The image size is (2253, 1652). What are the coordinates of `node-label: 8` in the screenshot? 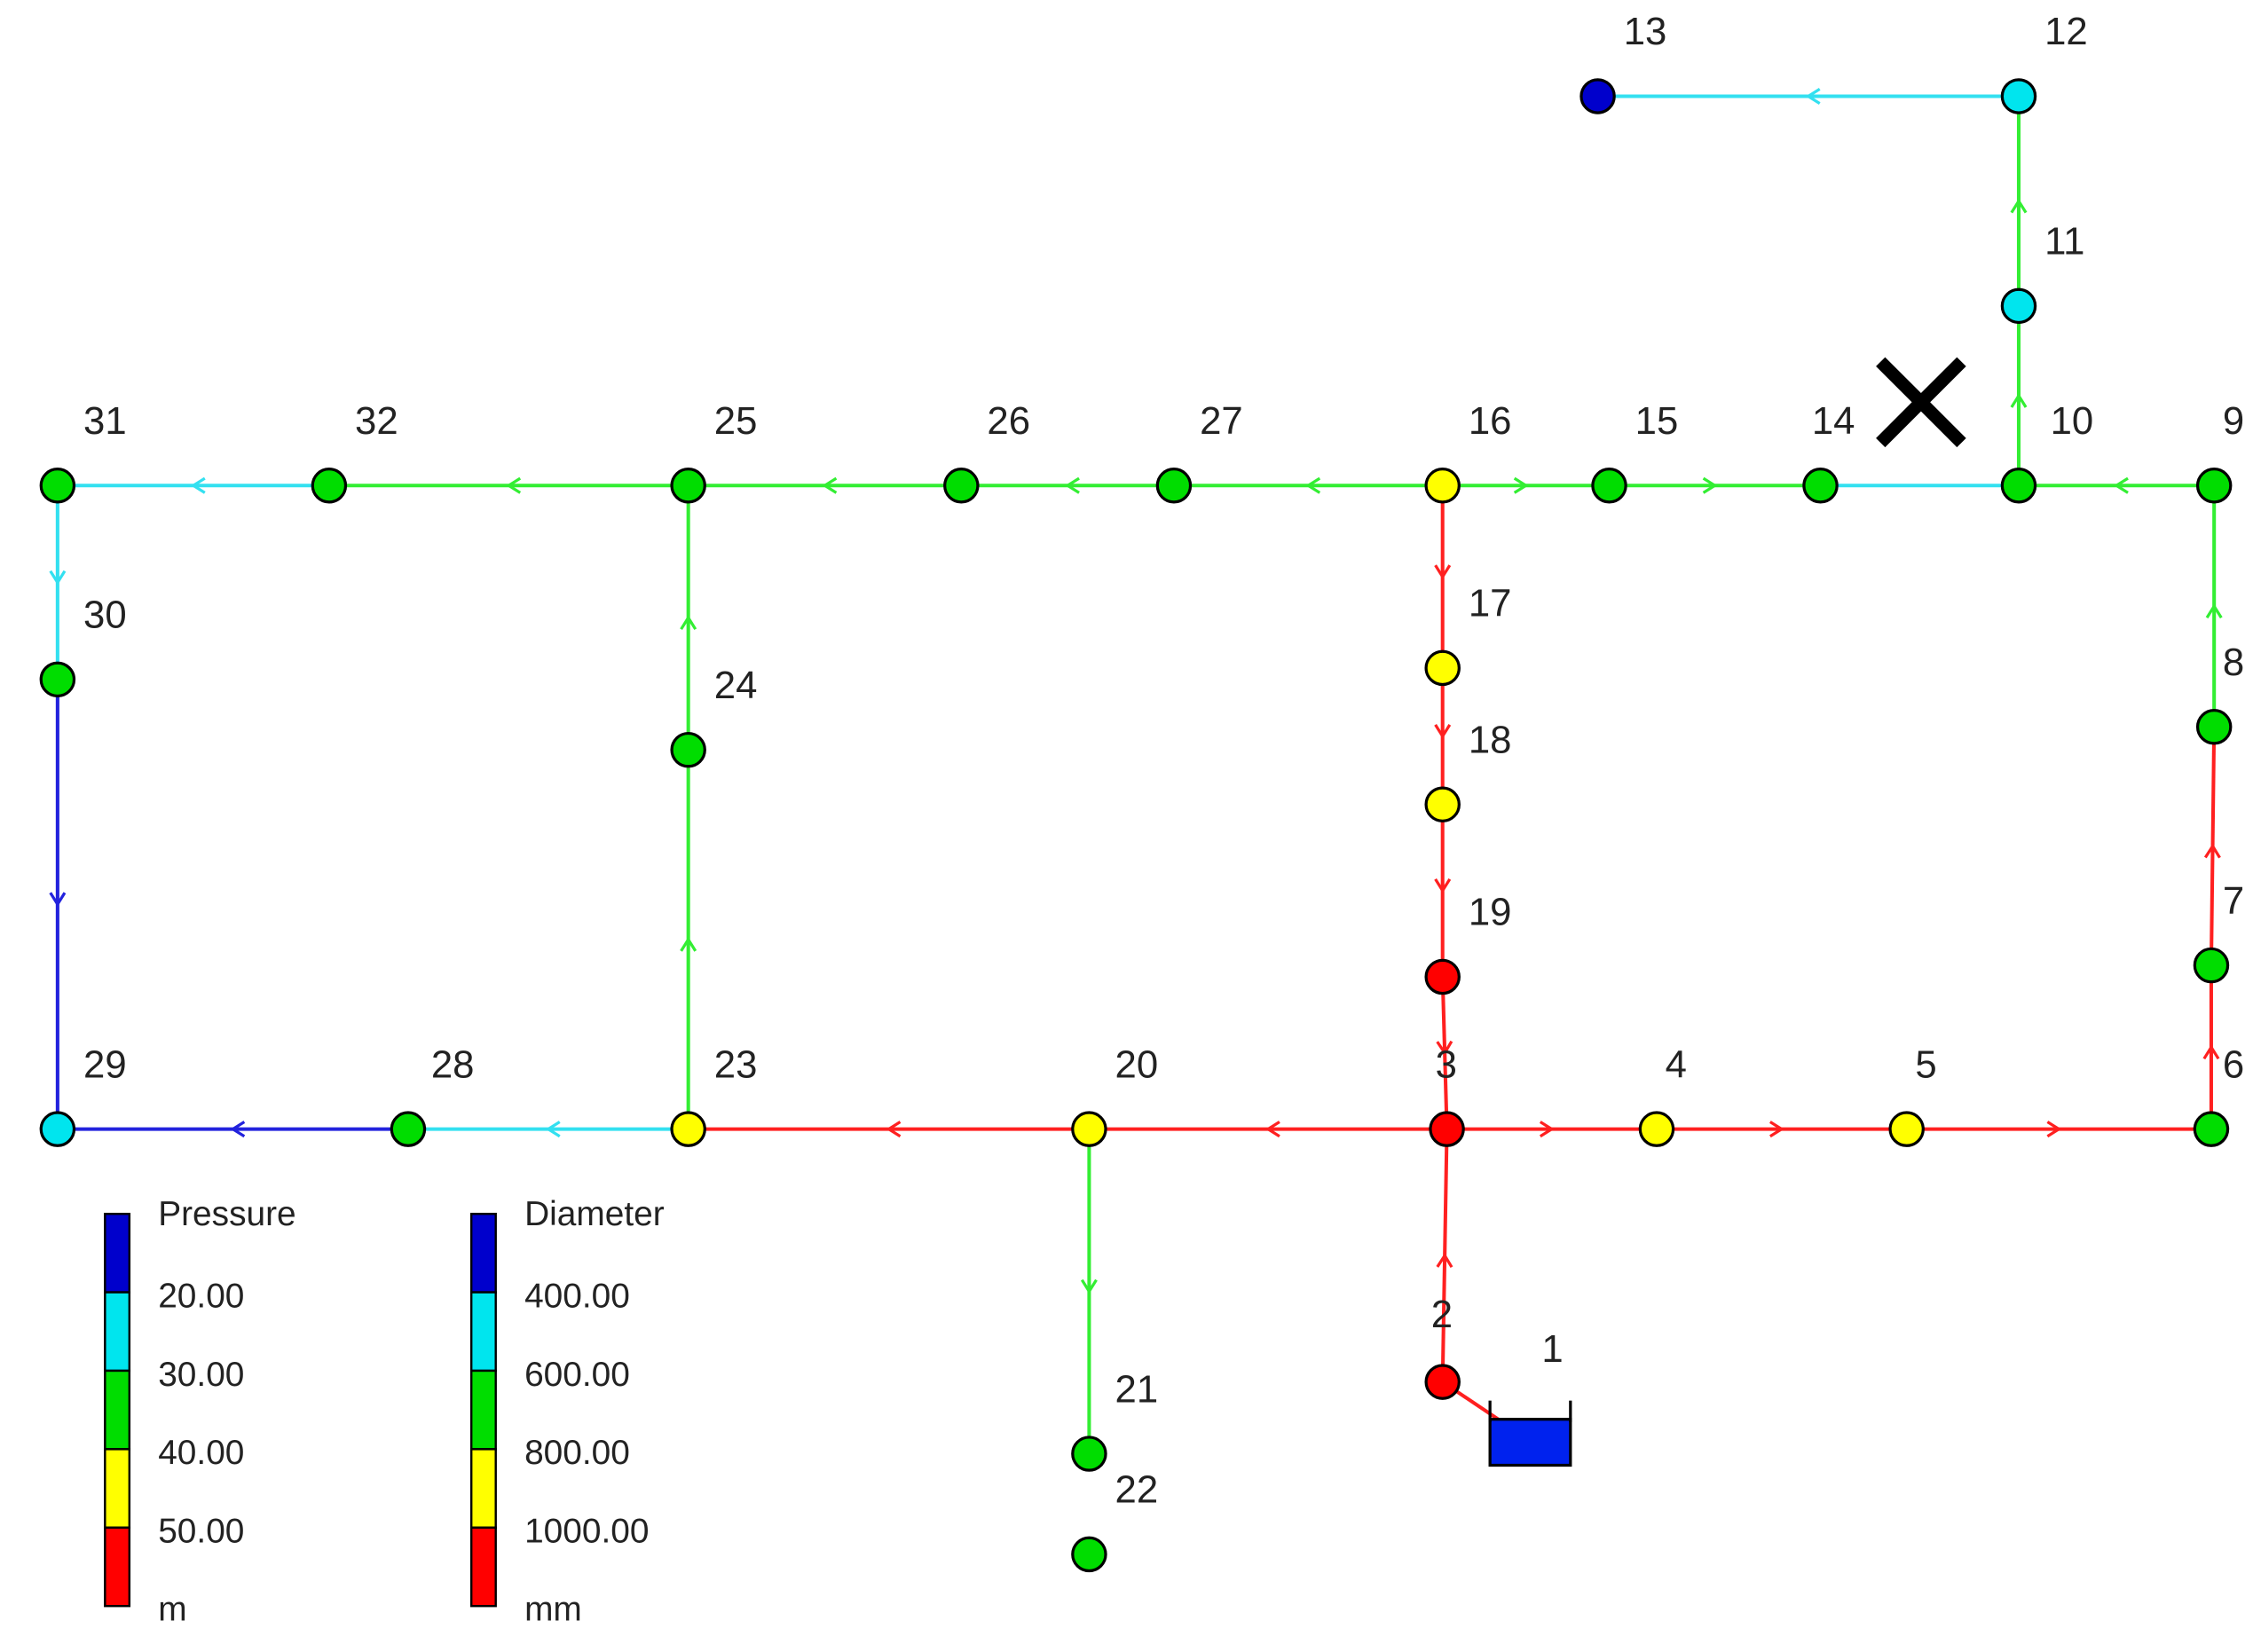 It's located at (2233, 662).